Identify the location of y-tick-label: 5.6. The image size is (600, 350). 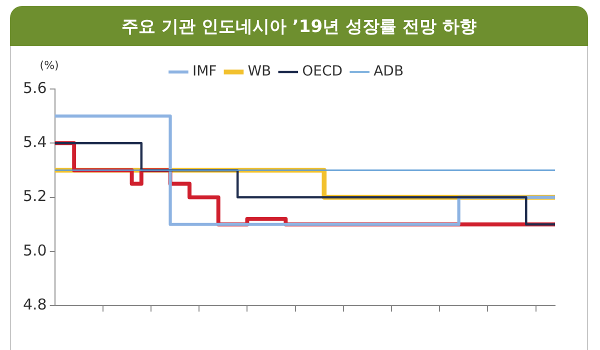
(34, 87).